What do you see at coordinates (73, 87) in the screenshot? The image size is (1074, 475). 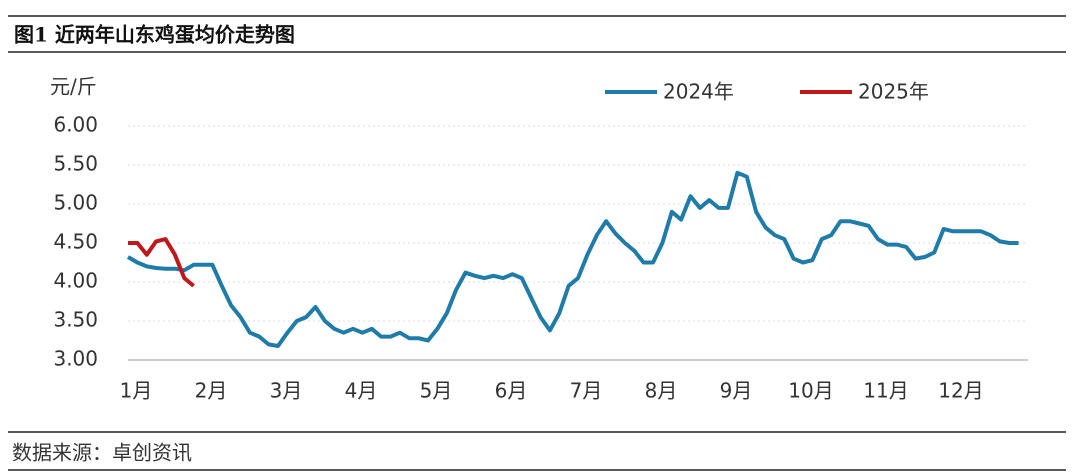 I see `y-axis-label: 元/斤` at bounding box center [73, 87].